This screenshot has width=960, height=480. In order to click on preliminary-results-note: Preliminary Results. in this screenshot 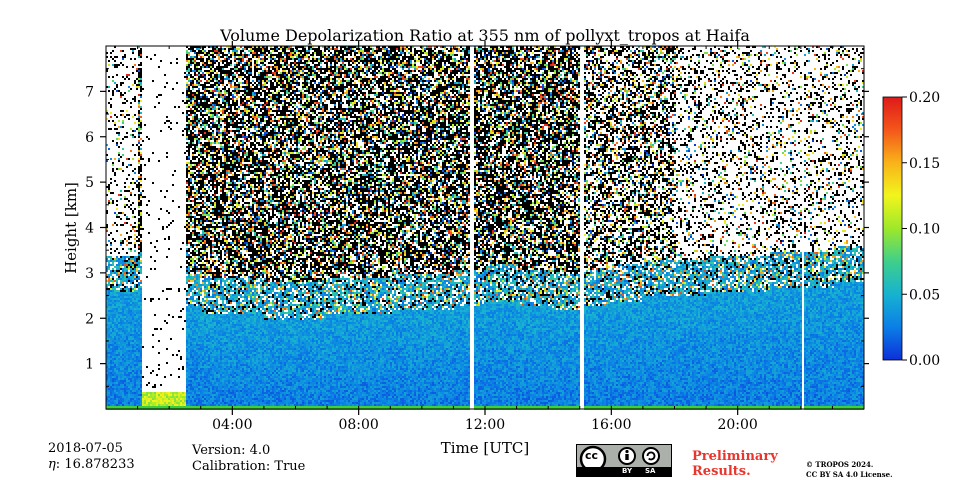, I will do `click(735, 464)`.